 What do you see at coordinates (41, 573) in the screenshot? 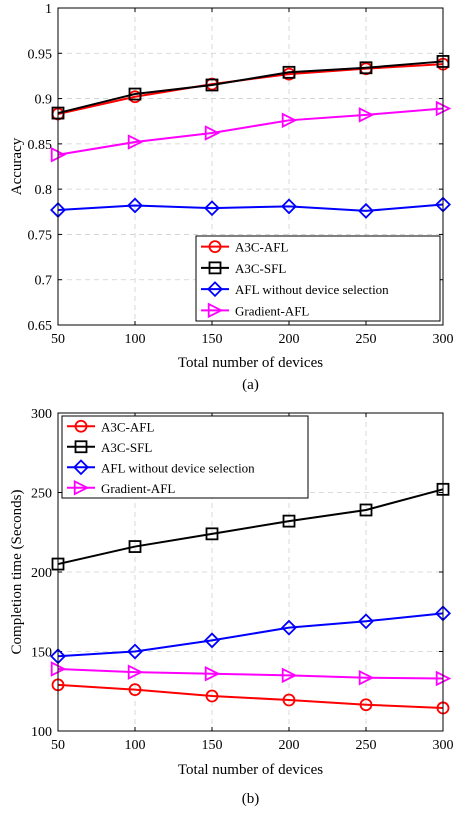
I see `y-tick-label: 200` at bounding box center [41, 573].